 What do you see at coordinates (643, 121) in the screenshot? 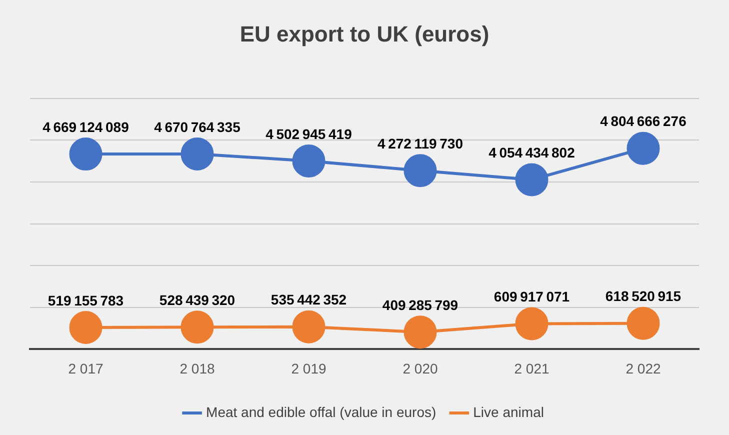
I see `data-label: 4 804 666 276` at bounding box center [643, 121].